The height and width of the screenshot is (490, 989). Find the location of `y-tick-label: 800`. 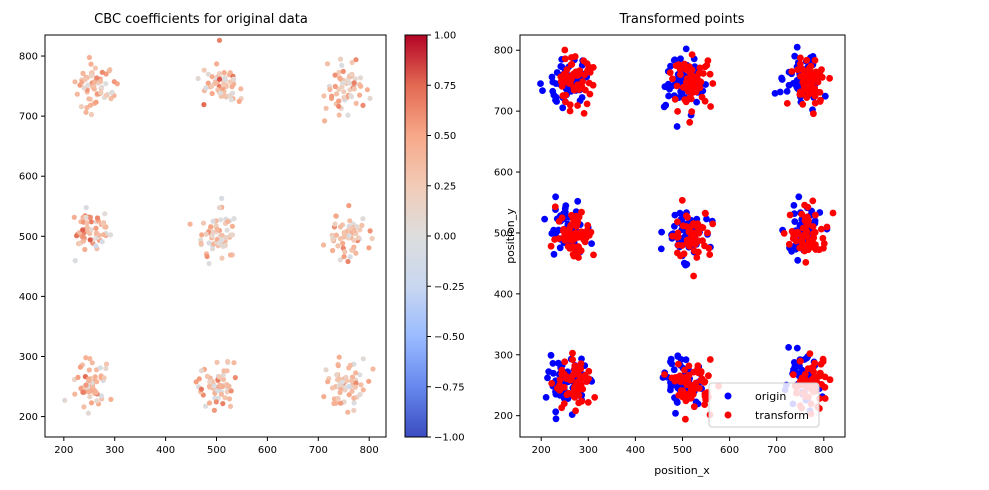

y-tick-label: 800 is located at coordinates (28, 57).